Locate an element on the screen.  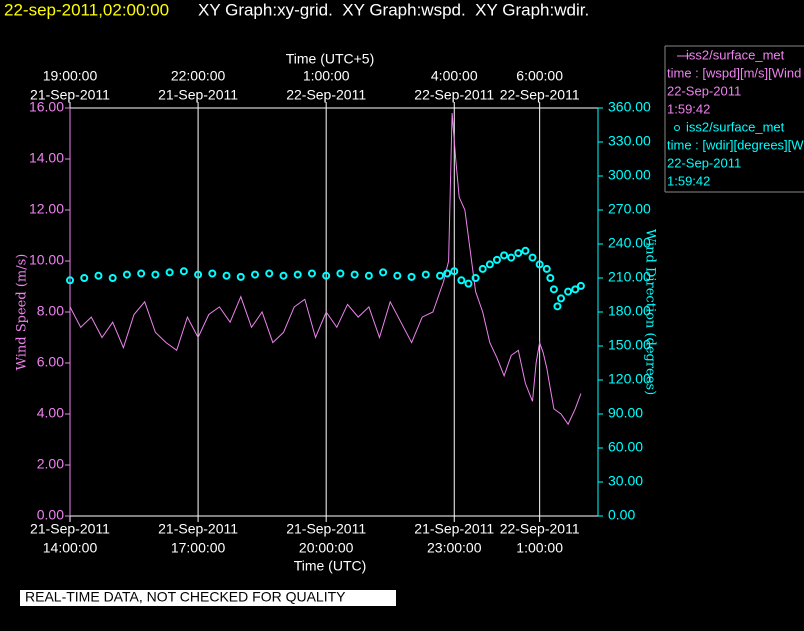
y-tick-label: 10.00 is located at coordinates (46, 260).